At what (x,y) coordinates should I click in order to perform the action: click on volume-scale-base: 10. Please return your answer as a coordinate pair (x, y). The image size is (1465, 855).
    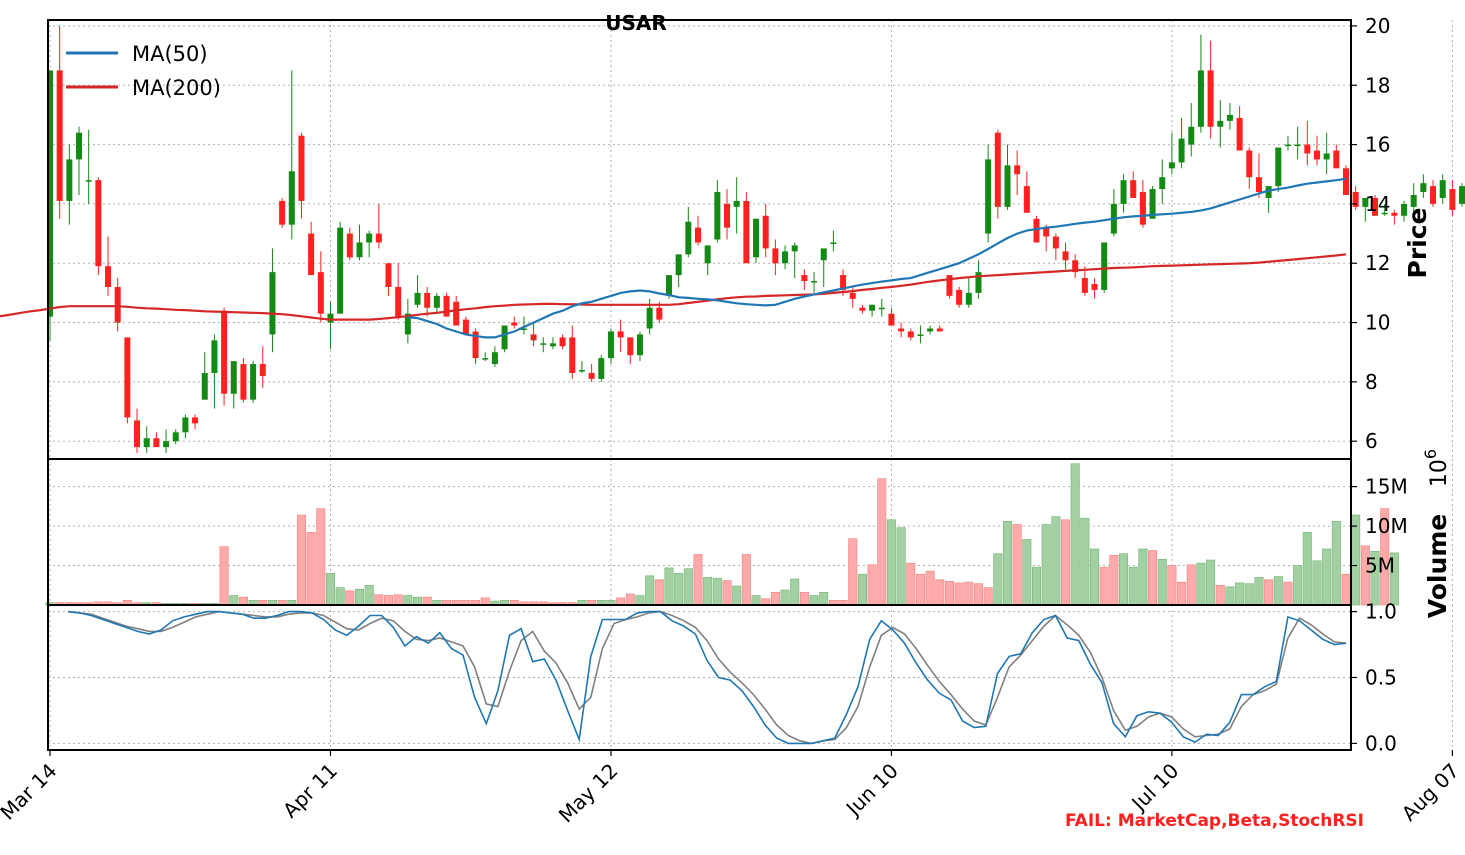
    Looking at the image, I should click on (1439, 473).